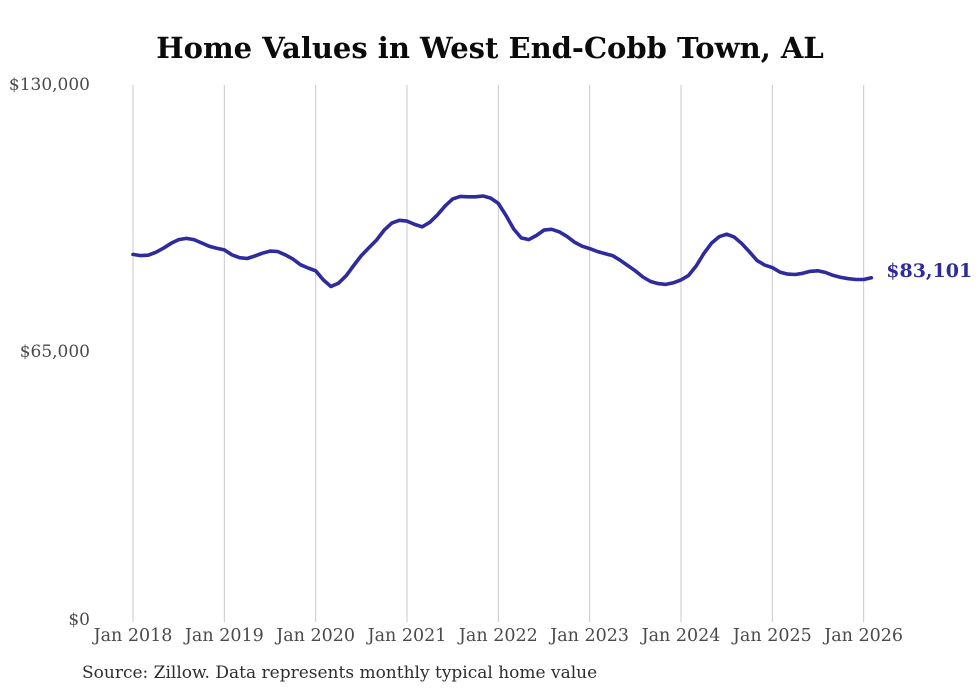 The height and width of the screenshot is (699, 980). I want to click on latest-value-label: $83,101, so click(929, 270).